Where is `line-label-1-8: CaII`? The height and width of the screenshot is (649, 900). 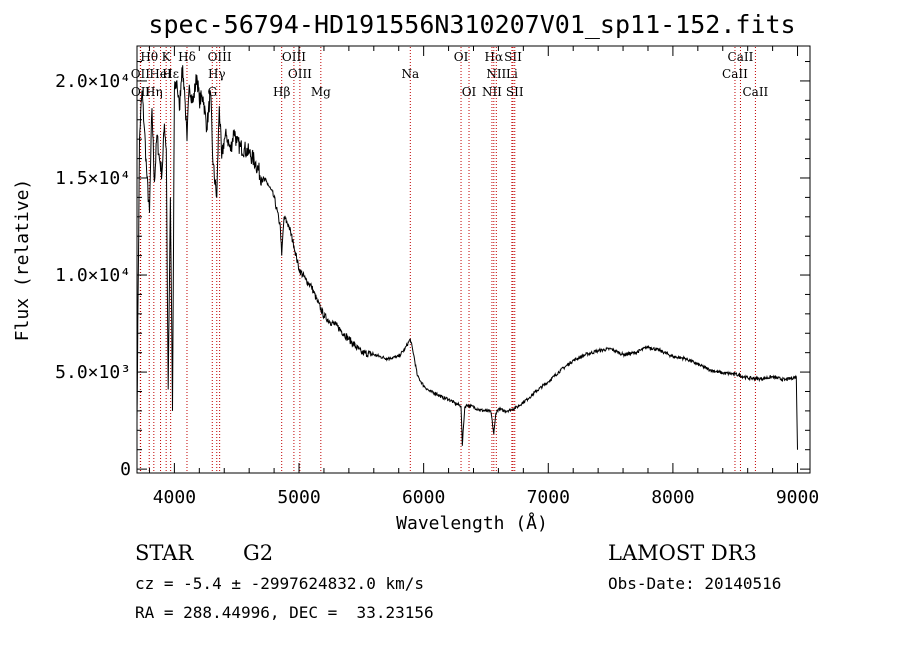 line-label-1-8: CaII is located at coordinates (735, 74).